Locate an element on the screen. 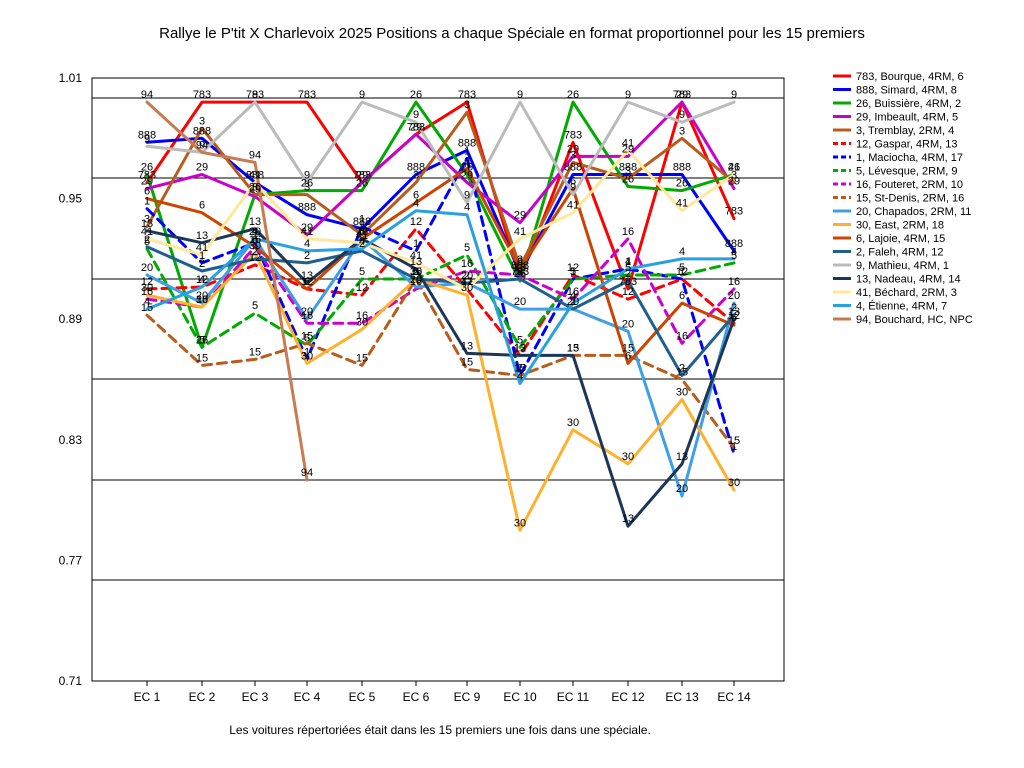 Image resolution: width=1024 pixels, height=768 pixels. y-tick-label: 0.71 is located at coordinates (71, 681).